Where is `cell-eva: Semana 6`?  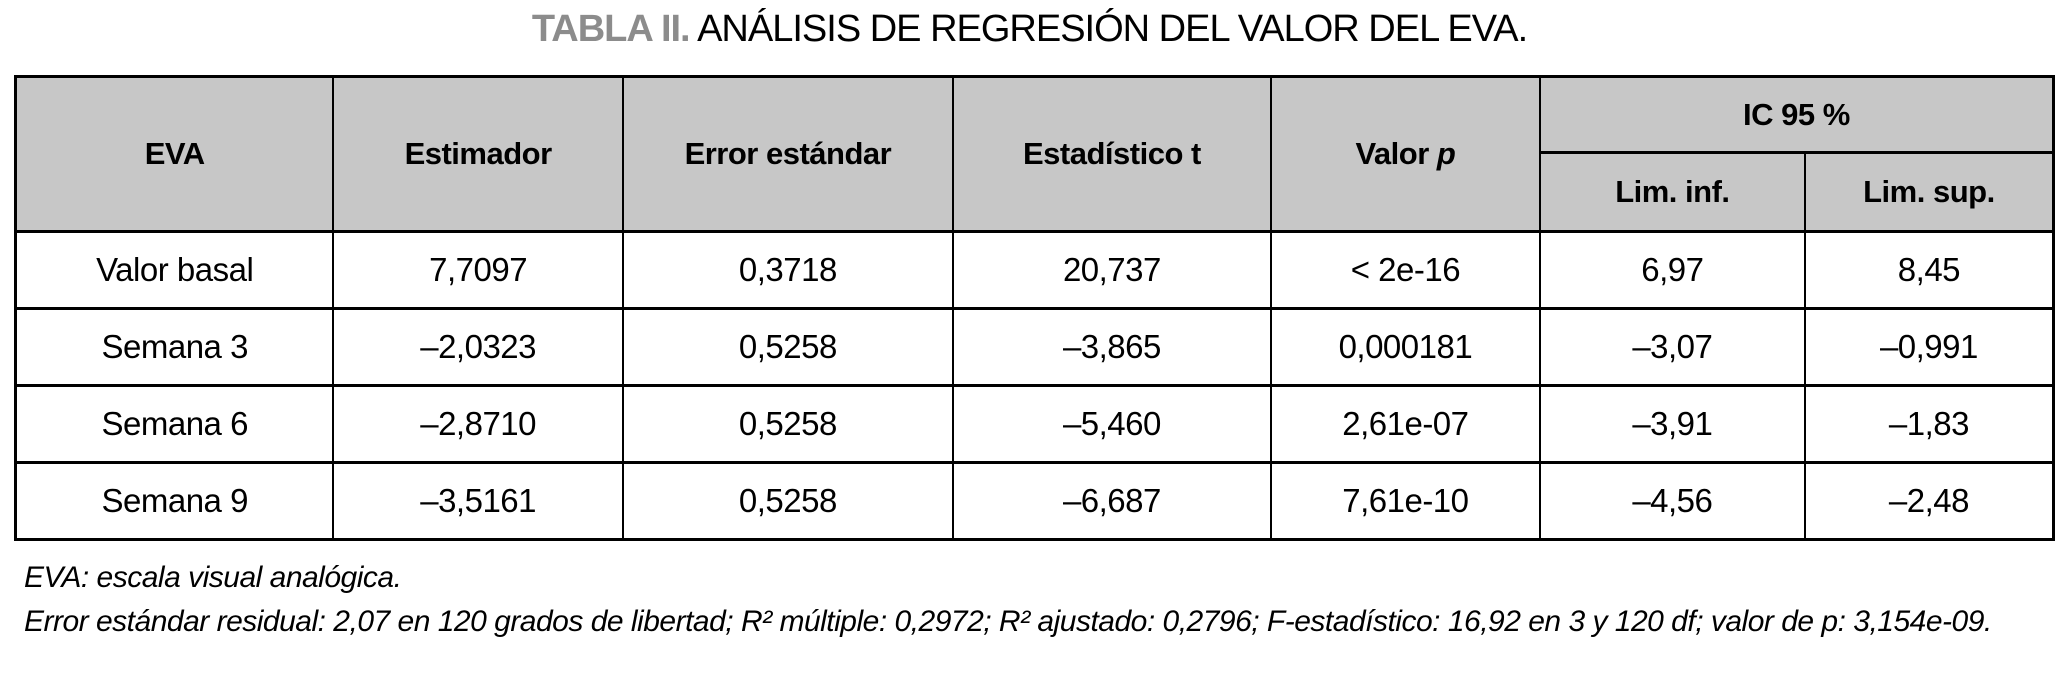
cell-eva: Semana 6 is located at coordinates (174, 424).